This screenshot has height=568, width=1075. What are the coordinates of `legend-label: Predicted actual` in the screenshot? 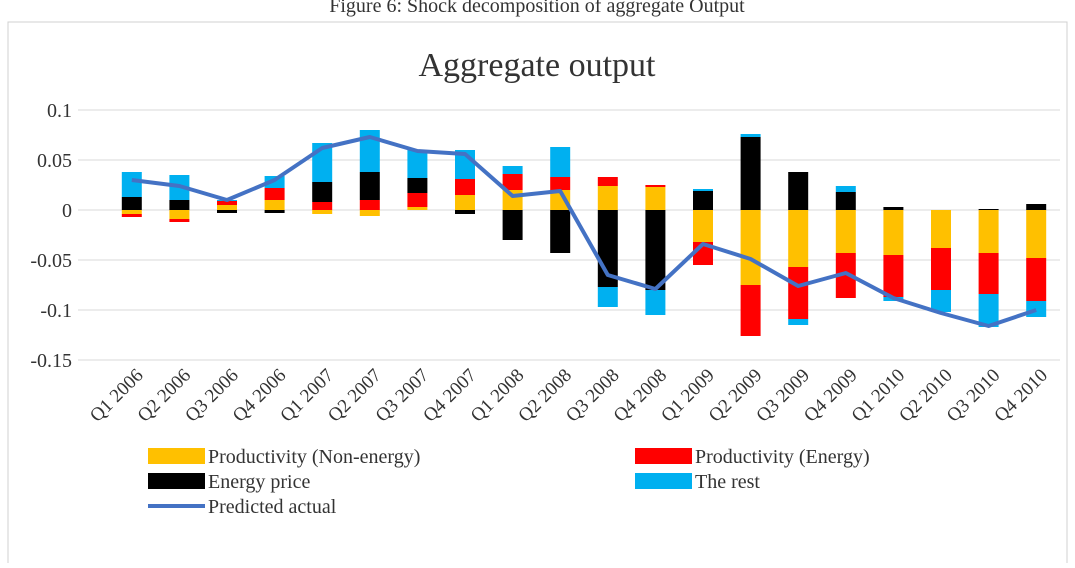 It's located at (272, 507).